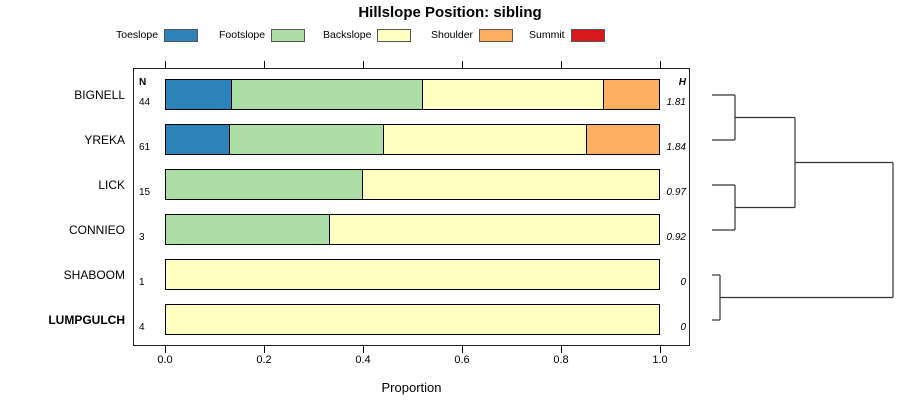 The width and height of the screenshot is (900, 420). I want to click on row-label-shaboom: SHABOOM, so click(94, 275).